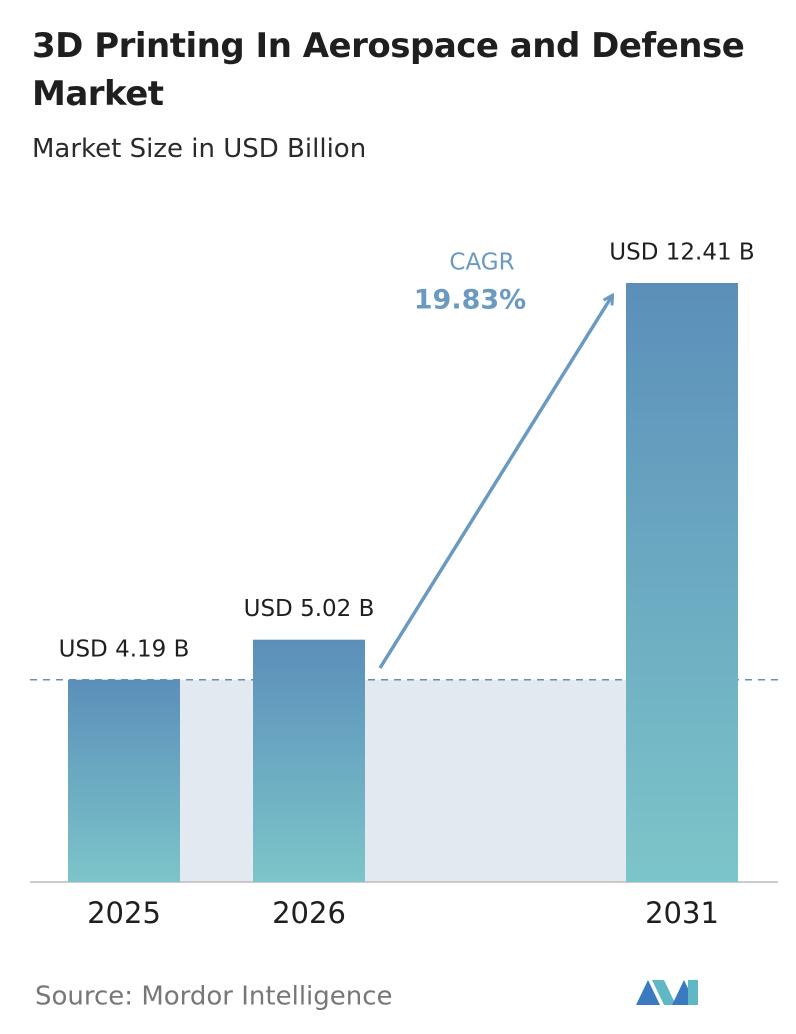 Image resolution: width=796 pixels, height=1034 pixels. I want to click on cagr-arrow, so click(495, 482).